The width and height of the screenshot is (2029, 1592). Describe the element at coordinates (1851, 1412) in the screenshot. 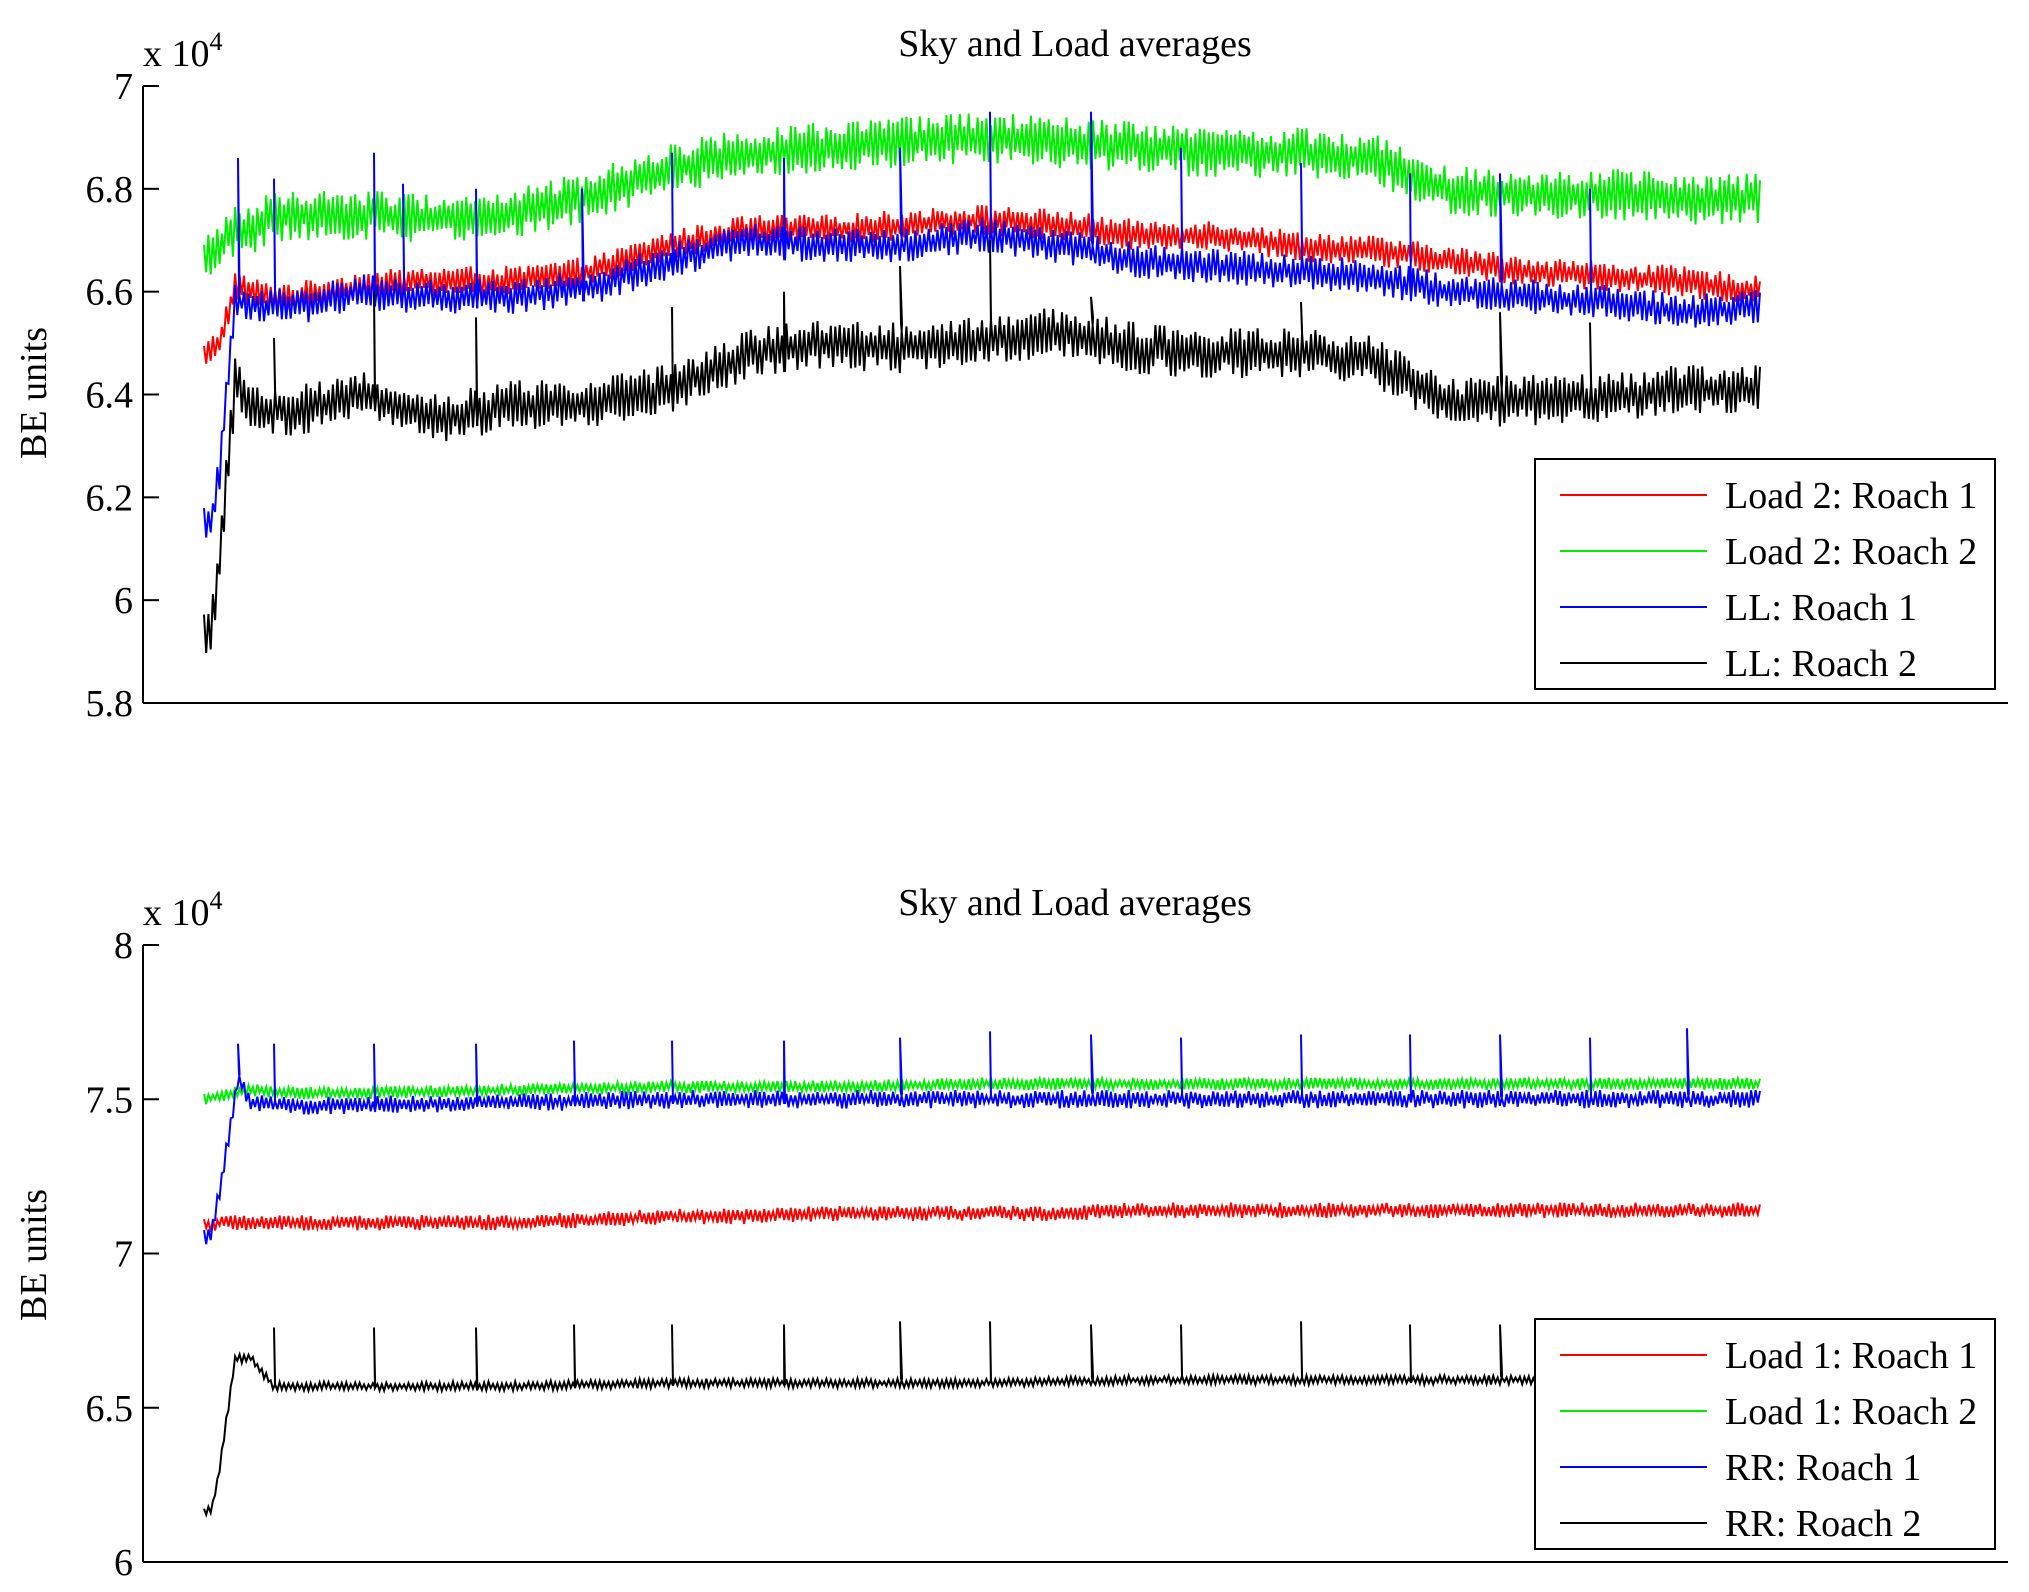

I see `chart-bottom-legend-label-2: Load 1: Roach 2` at that location.